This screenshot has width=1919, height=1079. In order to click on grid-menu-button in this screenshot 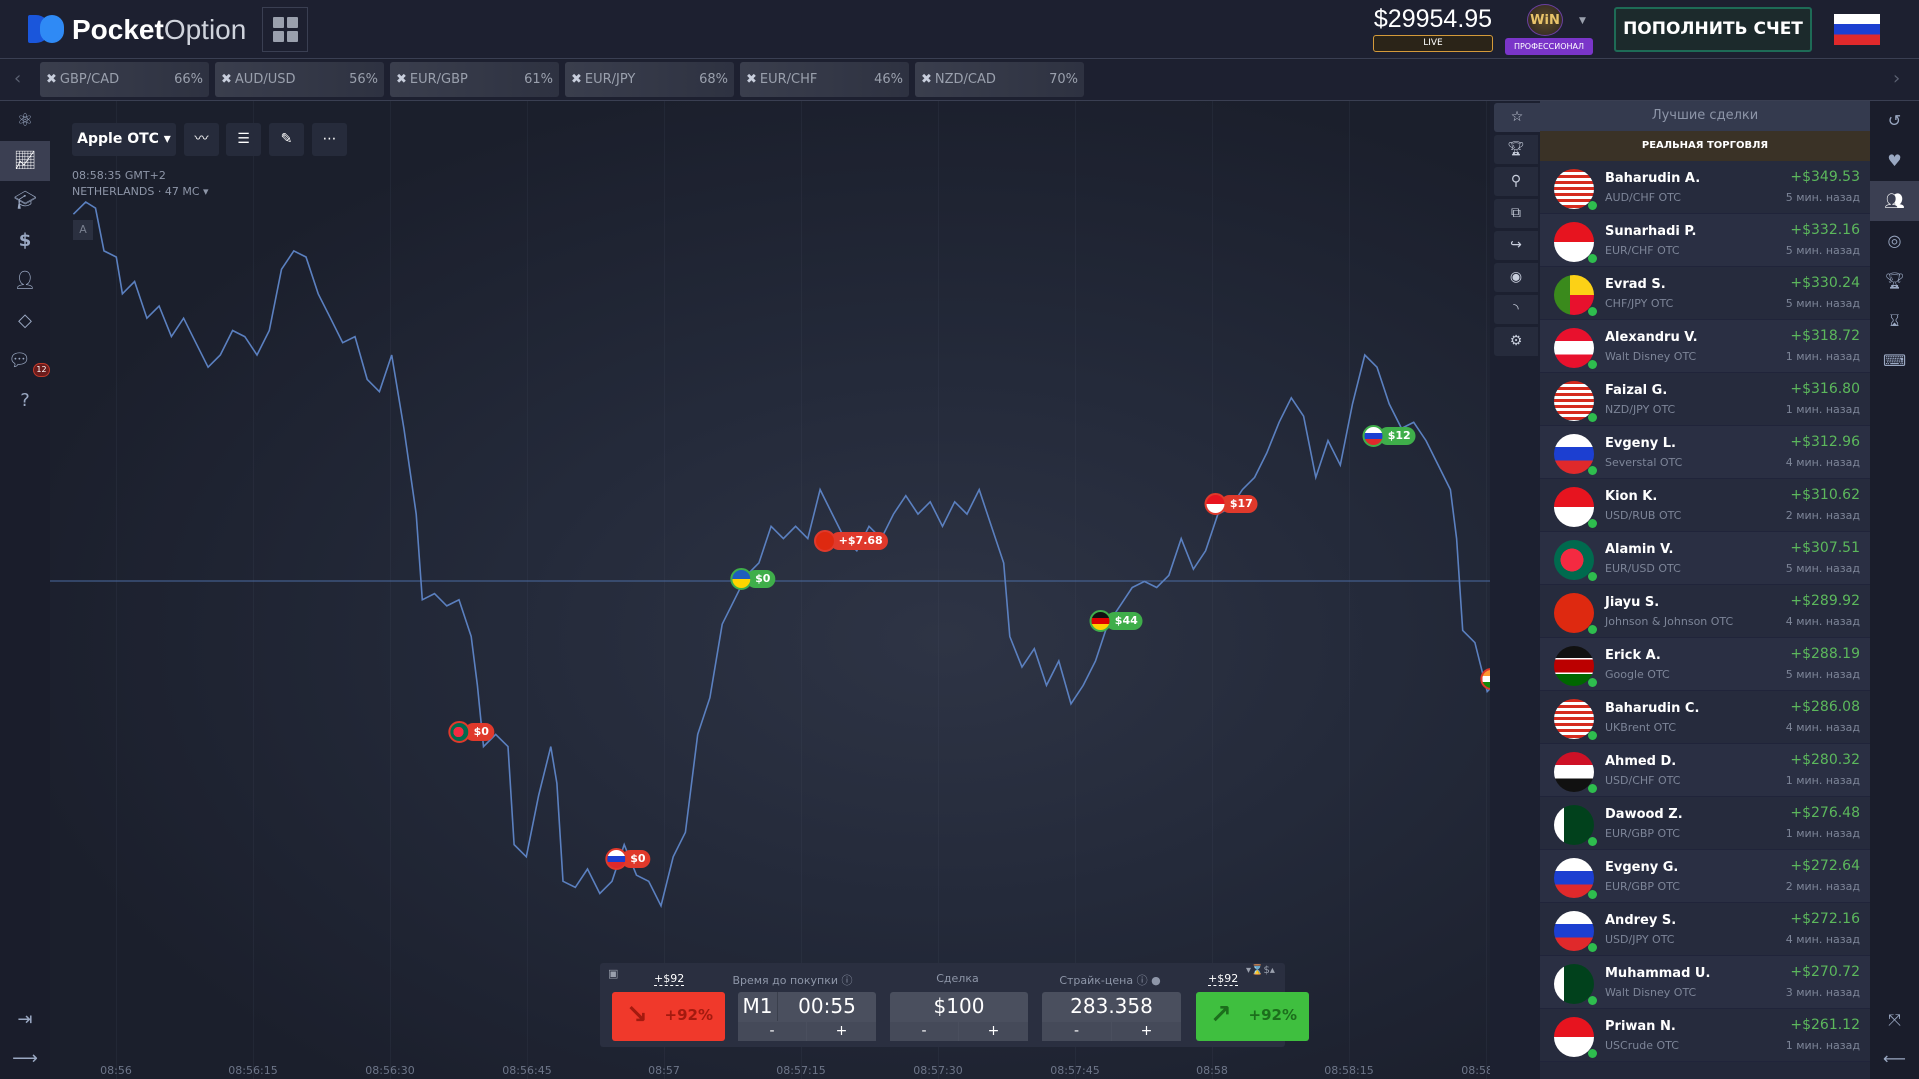, I will do `click(285, 29)`.